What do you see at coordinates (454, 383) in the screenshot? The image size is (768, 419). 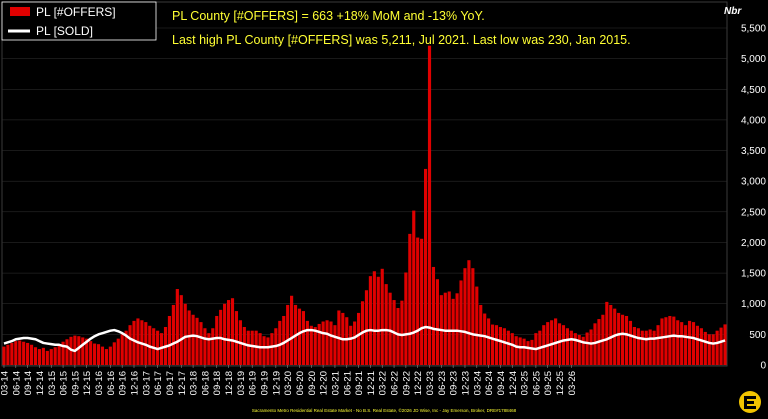 I see `x-tick-label: 09-23` at bounding box center [454, 383].